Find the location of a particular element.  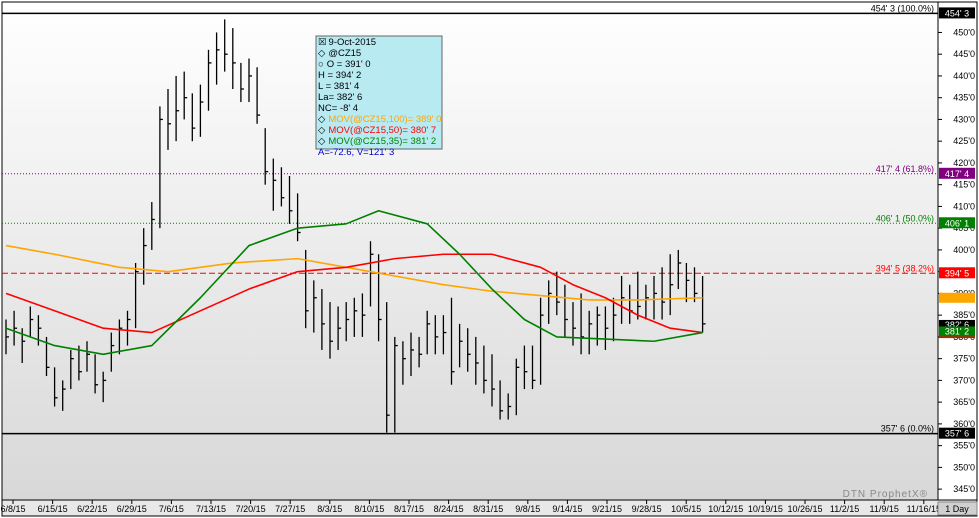

watermark: DTN ProphetX® is located at coordinates (885, 494).